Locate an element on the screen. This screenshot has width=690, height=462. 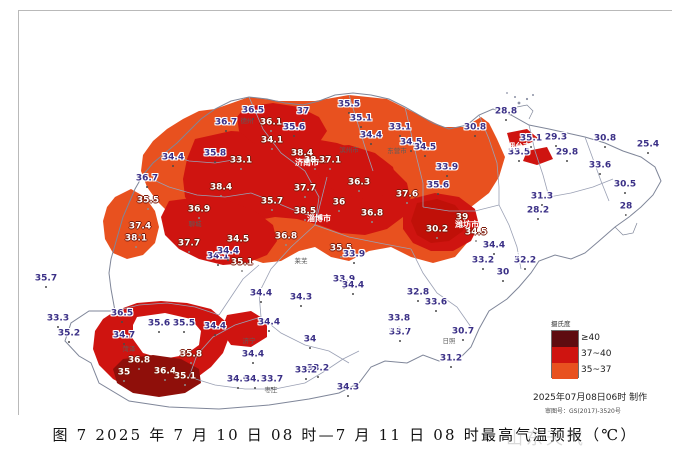
legend-band-label-1: 37~40 is located at coordinates (596, 354).